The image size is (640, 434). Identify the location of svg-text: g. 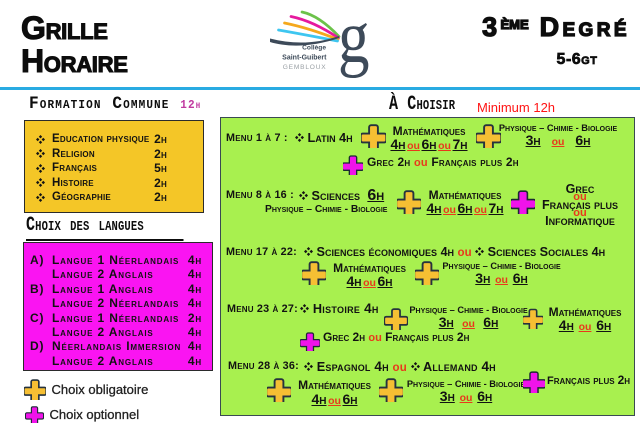
(353, 42).